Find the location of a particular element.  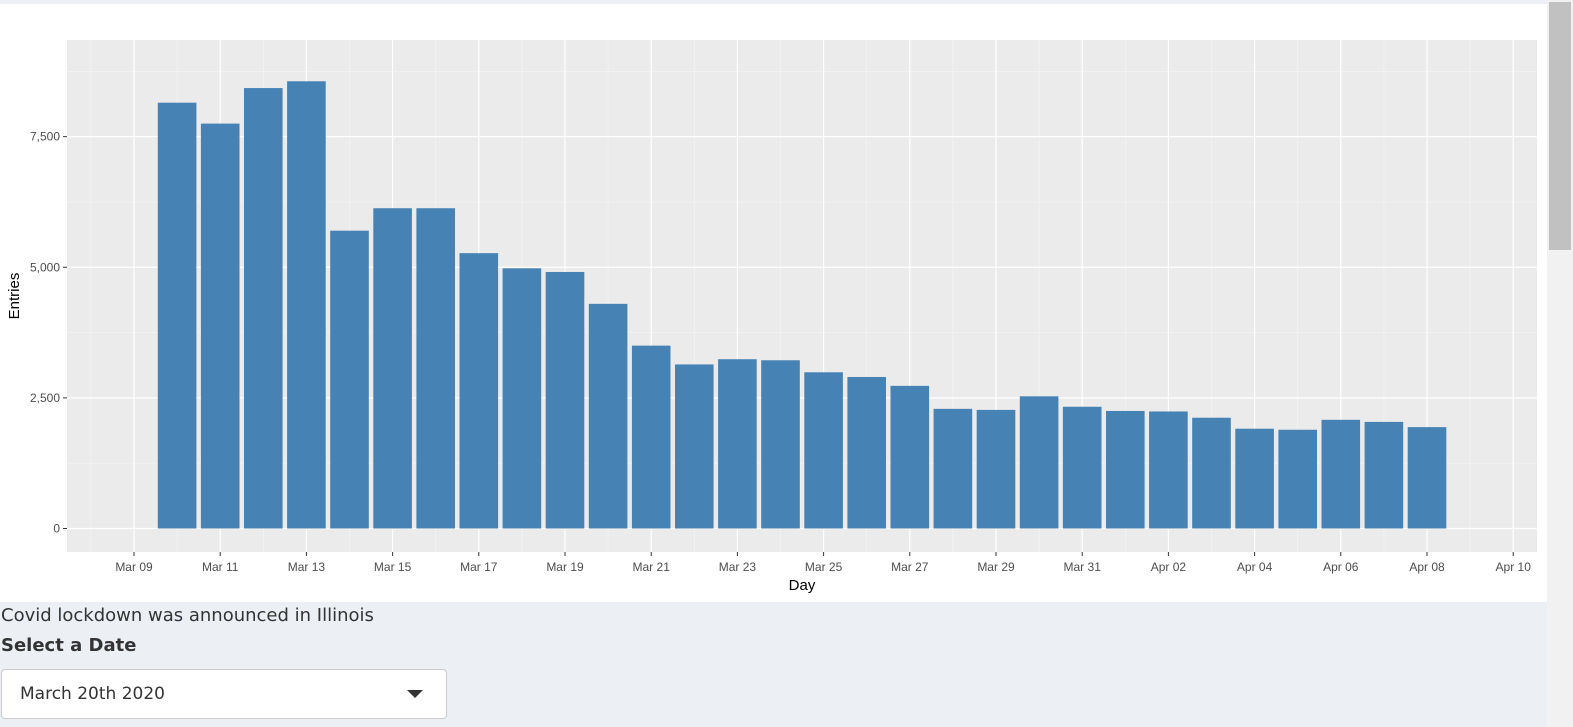

x-tick-label: Mar 11 is located at coordinates (220, 567).